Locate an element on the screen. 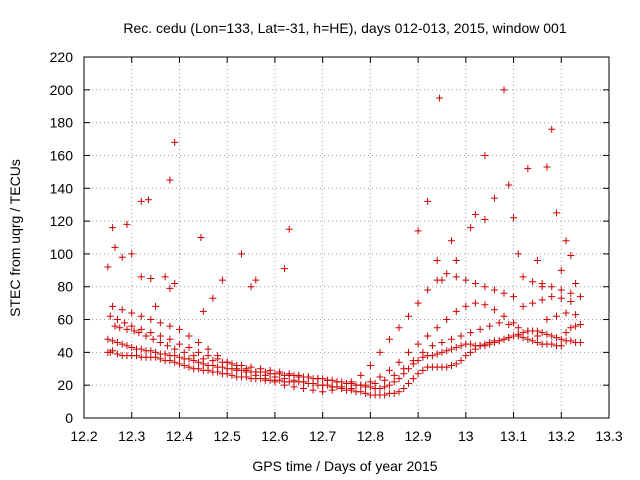  y-tick-label: 140 is located at coordinates (62, 188).